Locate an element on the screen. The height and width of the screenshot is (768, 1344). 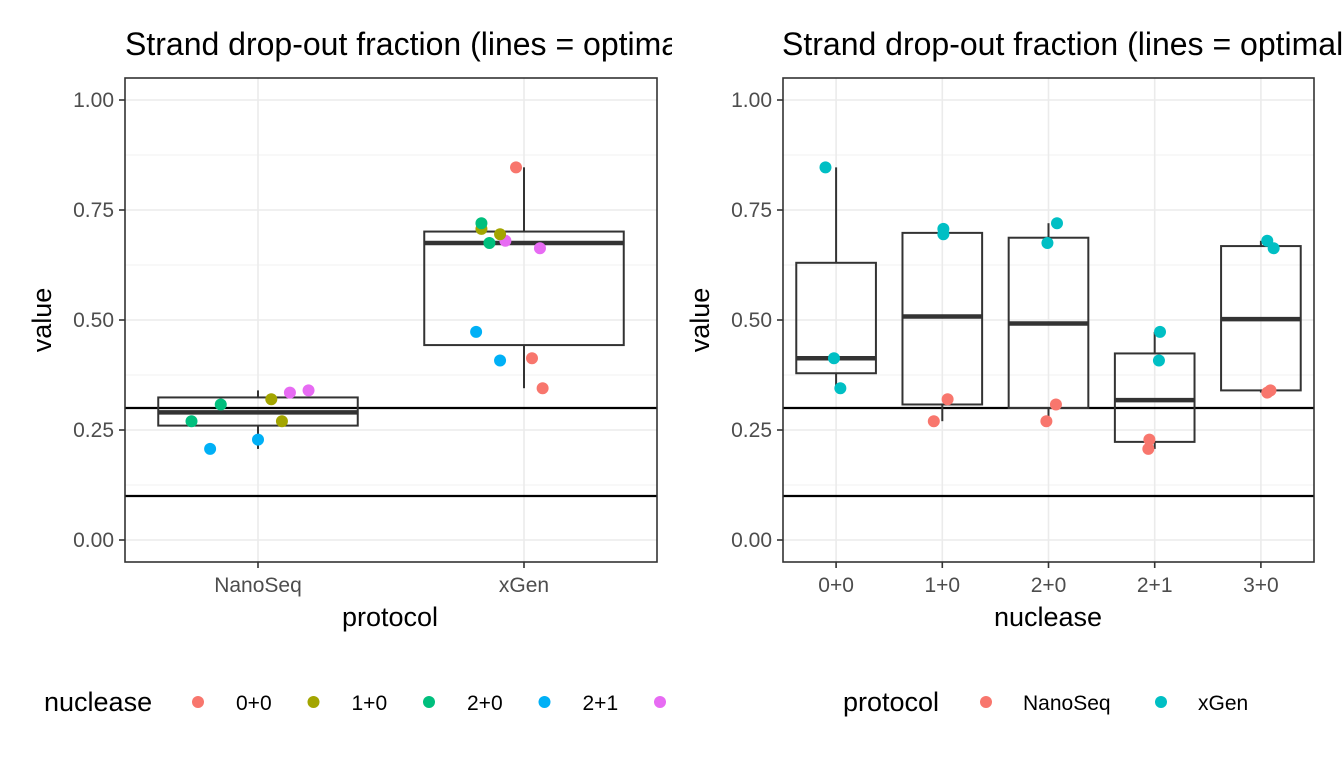
left-legend-title: nuclease is located at coordinates (98, 702).